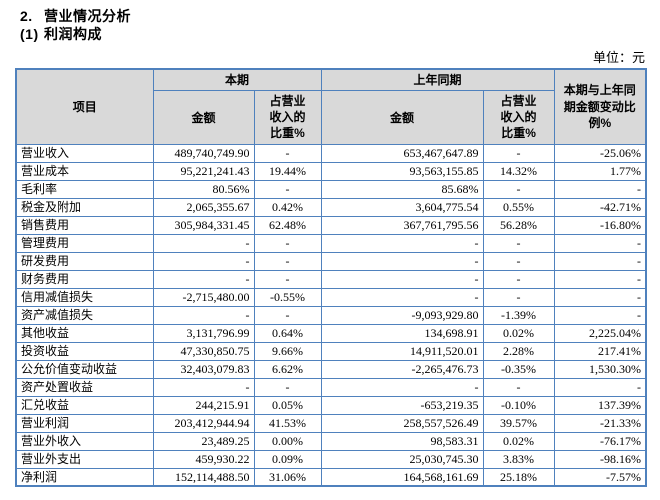 The height and width of the screenshot is (500, 660). Describe the element at coordinates (84, 279) in the screenshot. I see `cell-item: 财务费用` at that location.